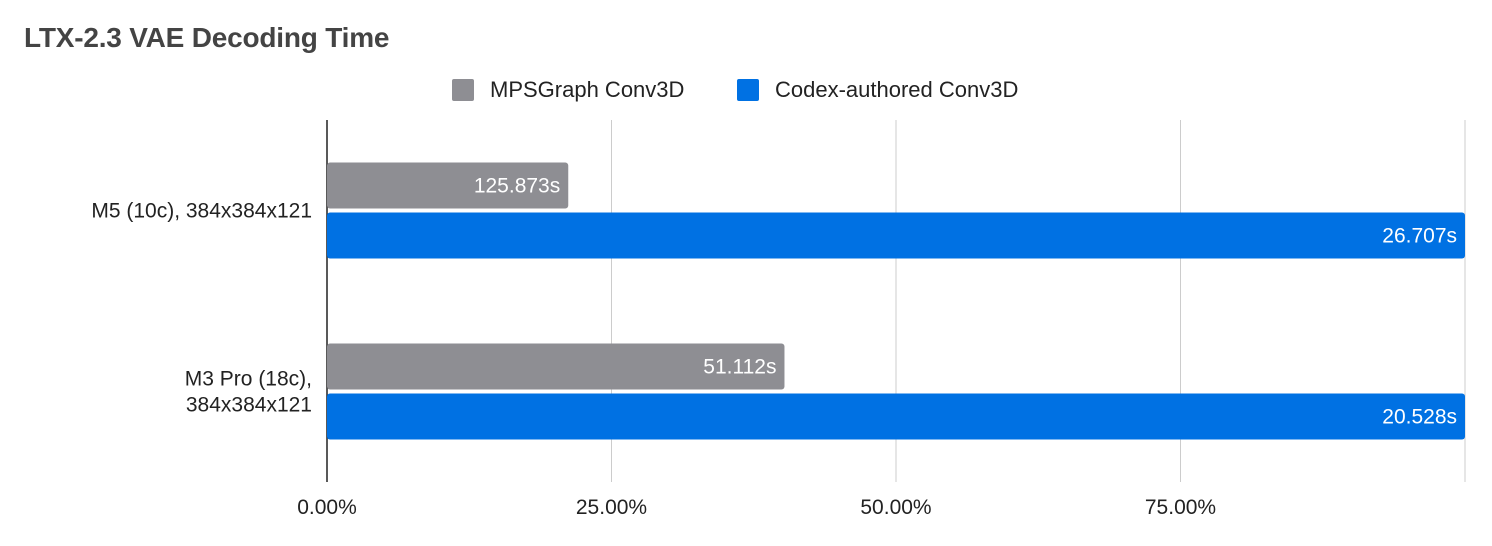  Describe the element at coordinates (249, 405) in the screenshot. I see `category-label: 384x384x121` at that location.